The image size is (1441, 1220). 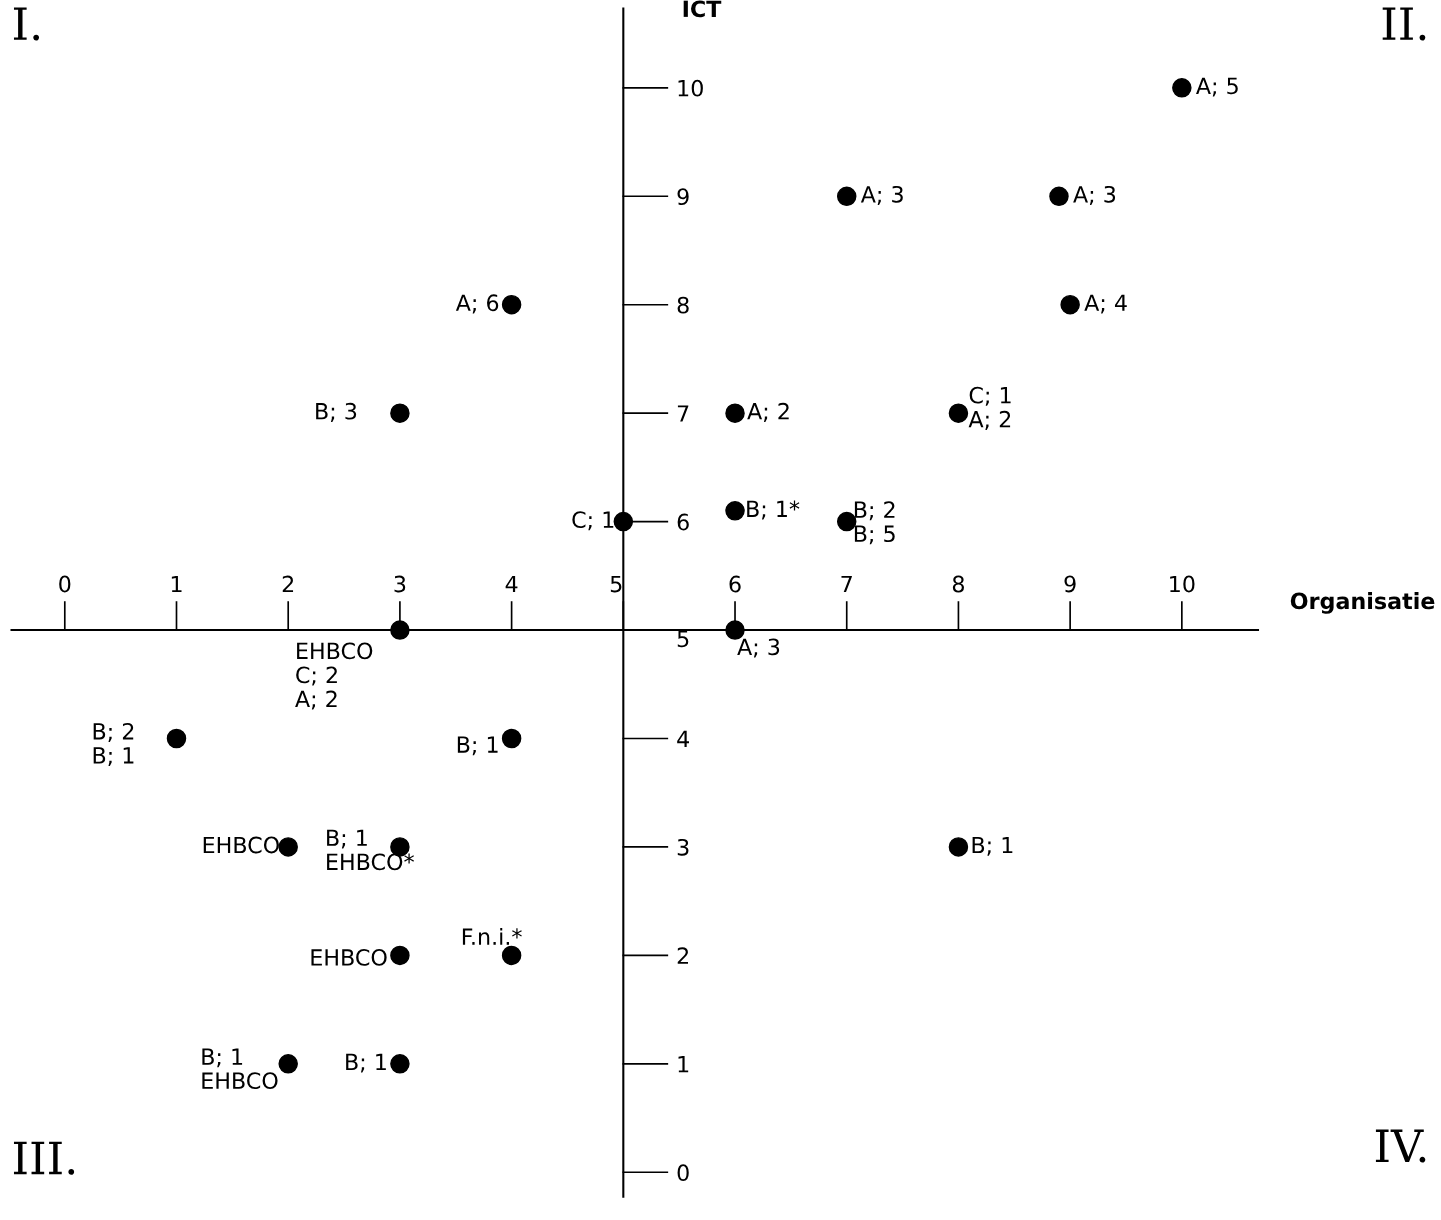 What do you see at coordinates (690, 88) in the screenshot?
I see `y-tick-label: 10` at bounding box center [690, 88].